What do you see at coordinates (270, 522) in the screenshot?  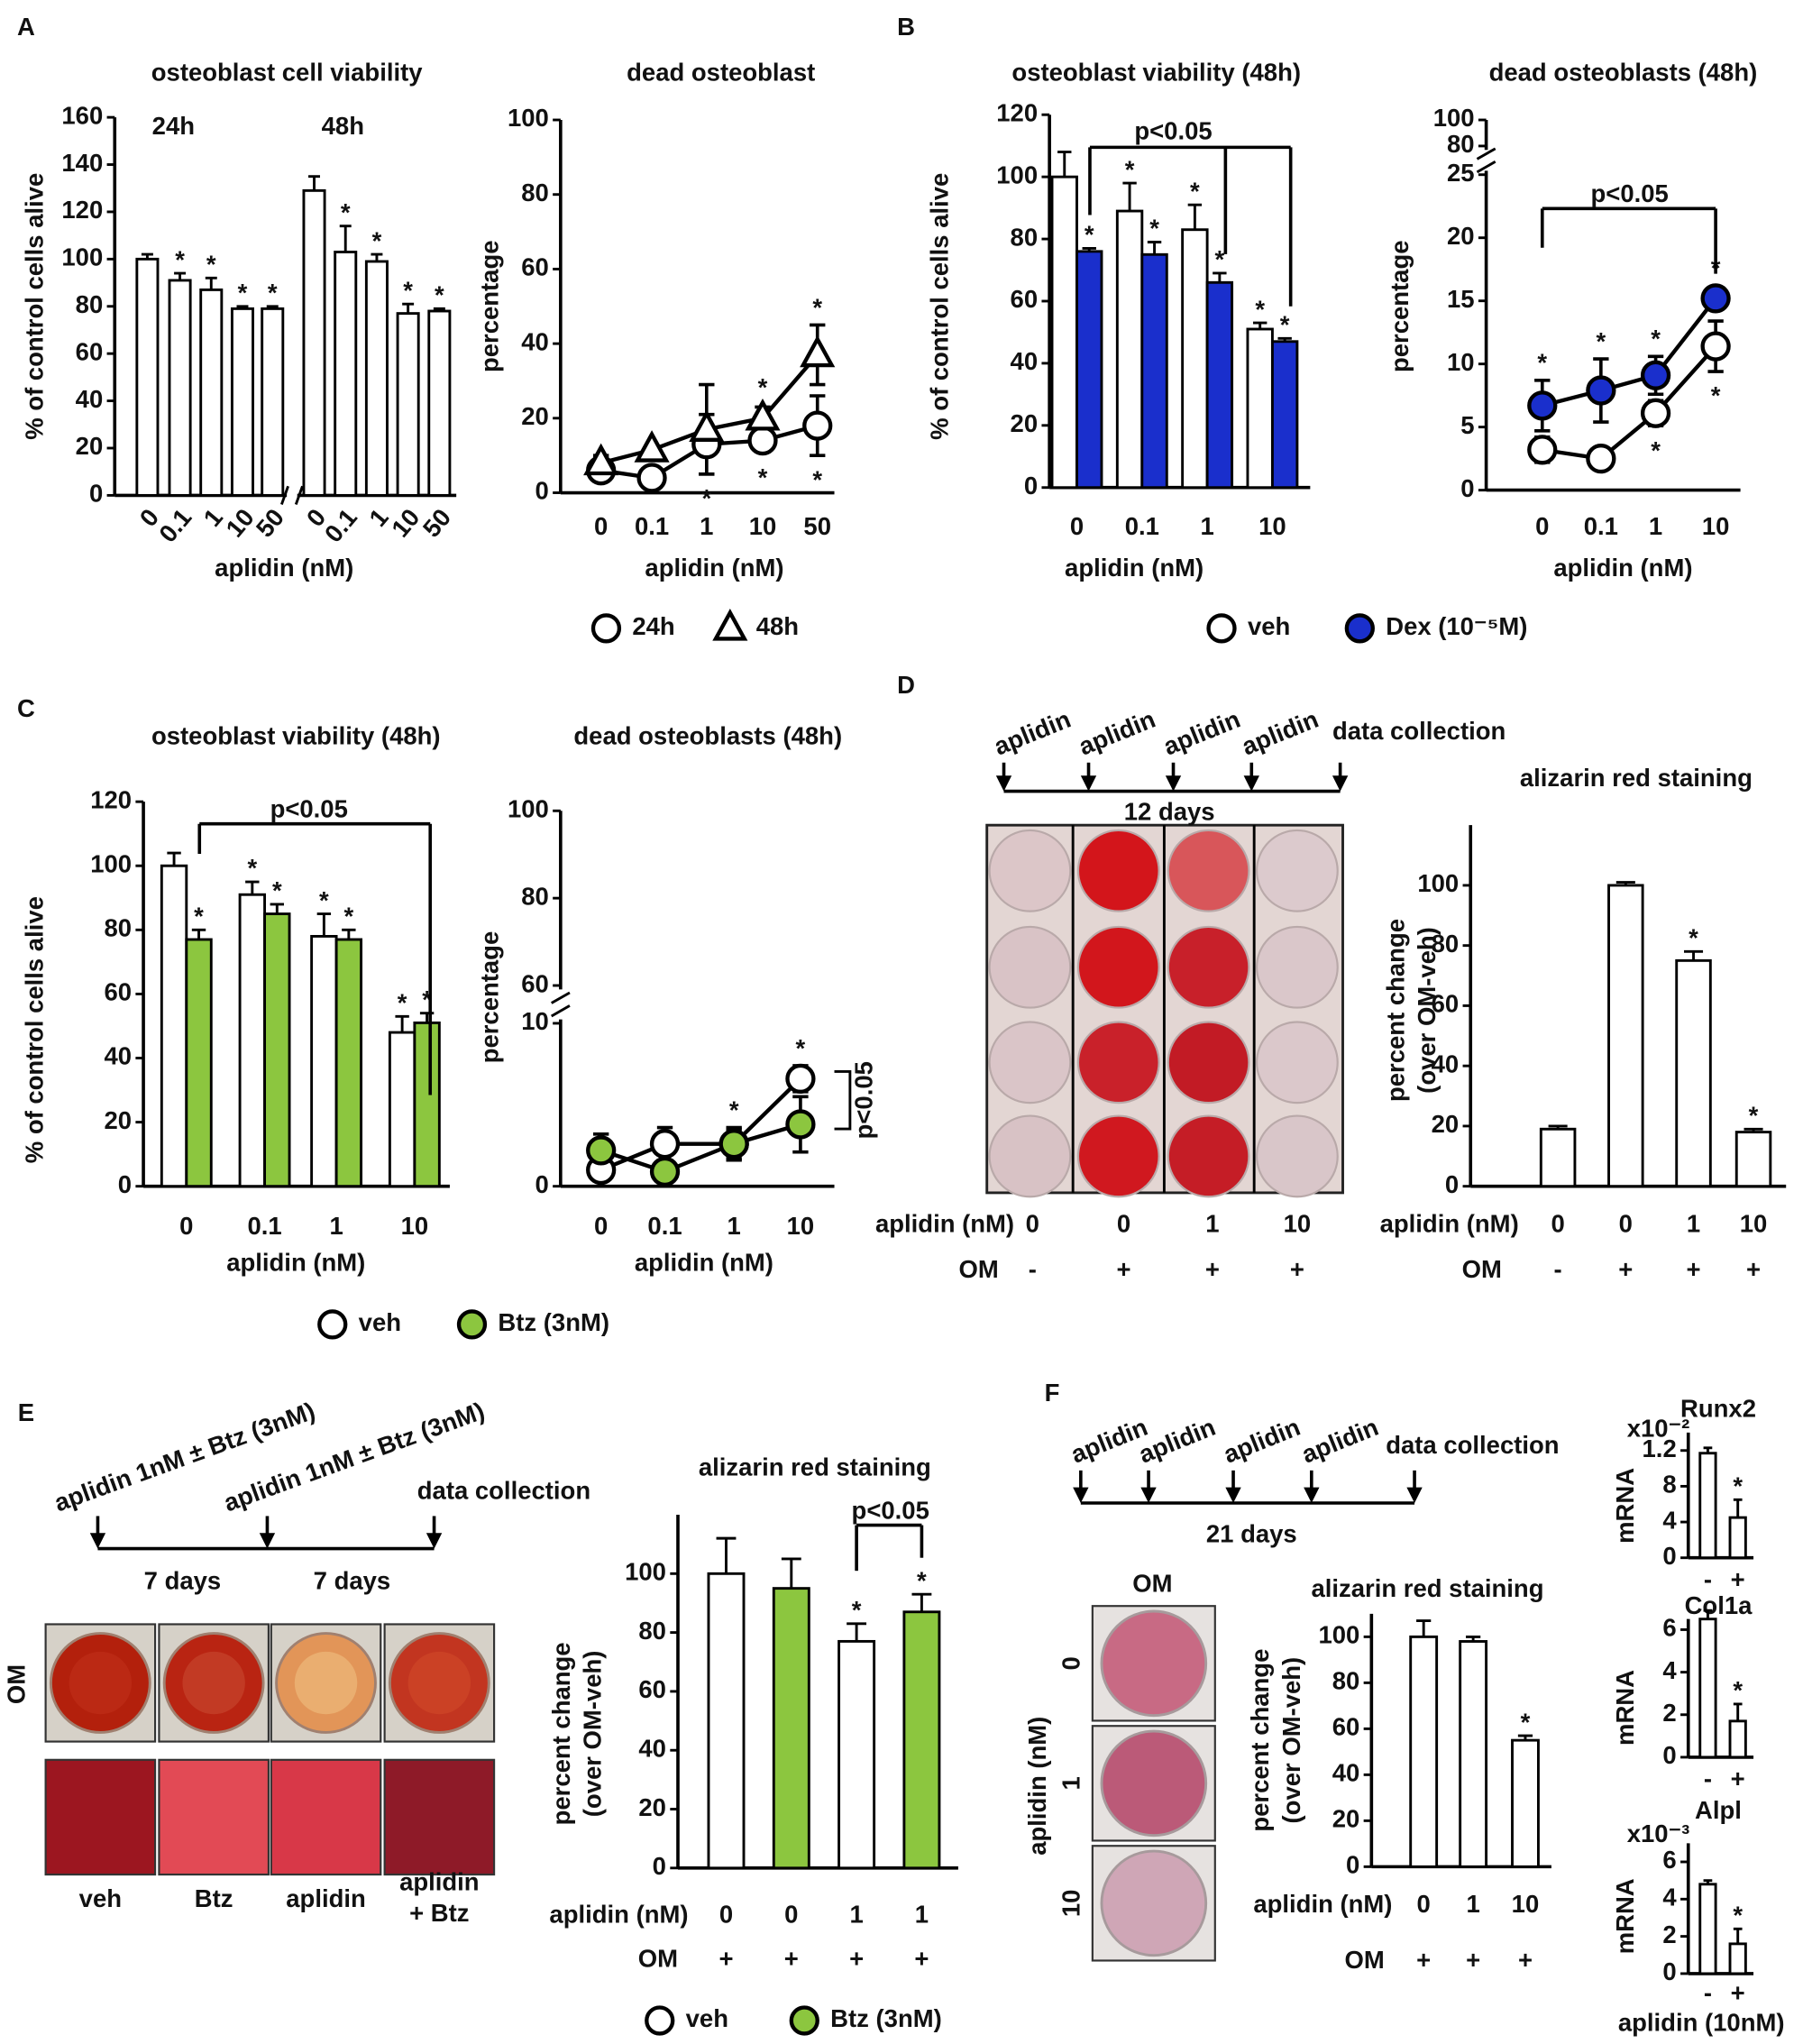 I see `x-tick-label: 50` at bounding box center [270, 522].